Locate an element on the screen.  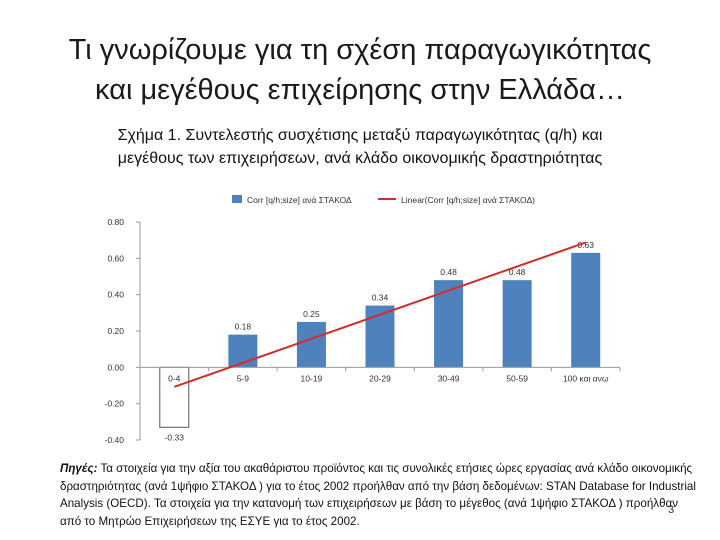
page-number: 3 is located at coordinates (671, 510).